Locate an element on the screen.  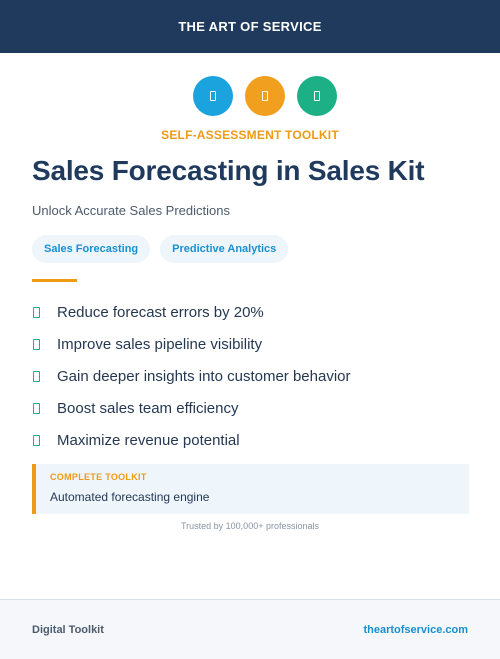
footer: Digital Toolkit theartofservice.com is located at coordinates (250, 629).